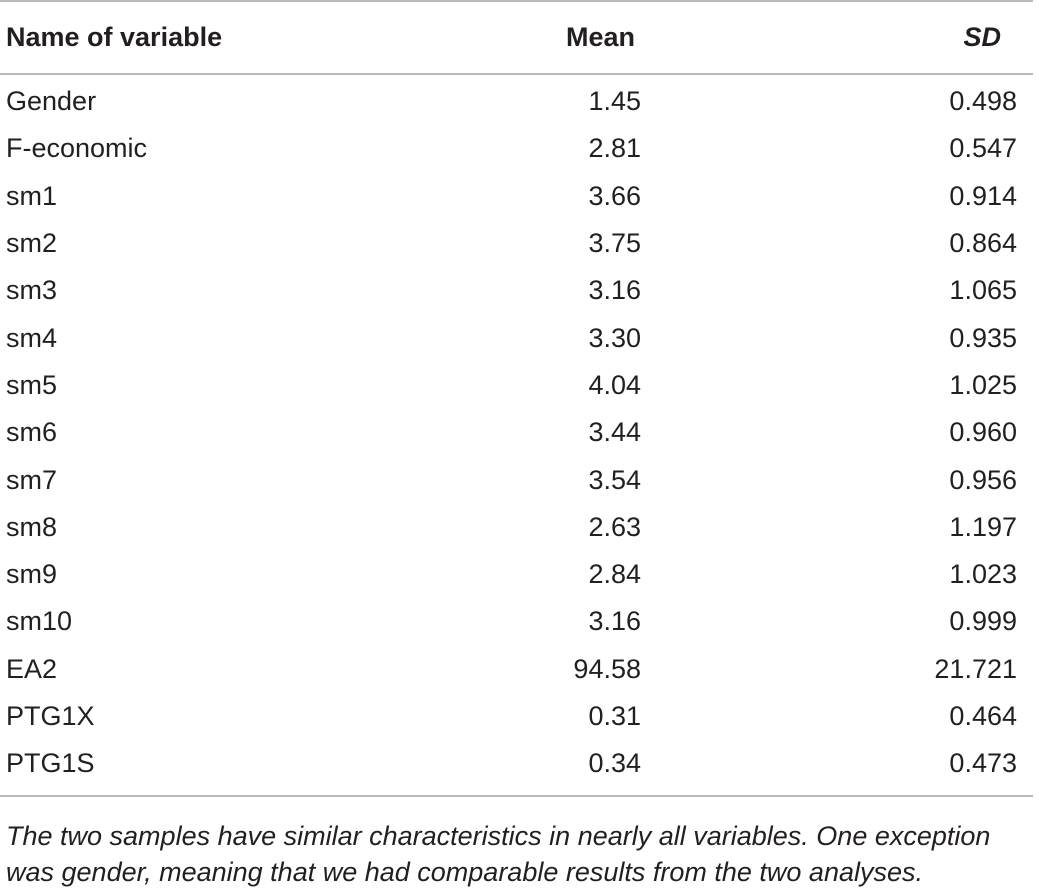 The width and height of the screenshot is (1039, 896). I want to click on cell-mean: 0.34, so click(614, 763).